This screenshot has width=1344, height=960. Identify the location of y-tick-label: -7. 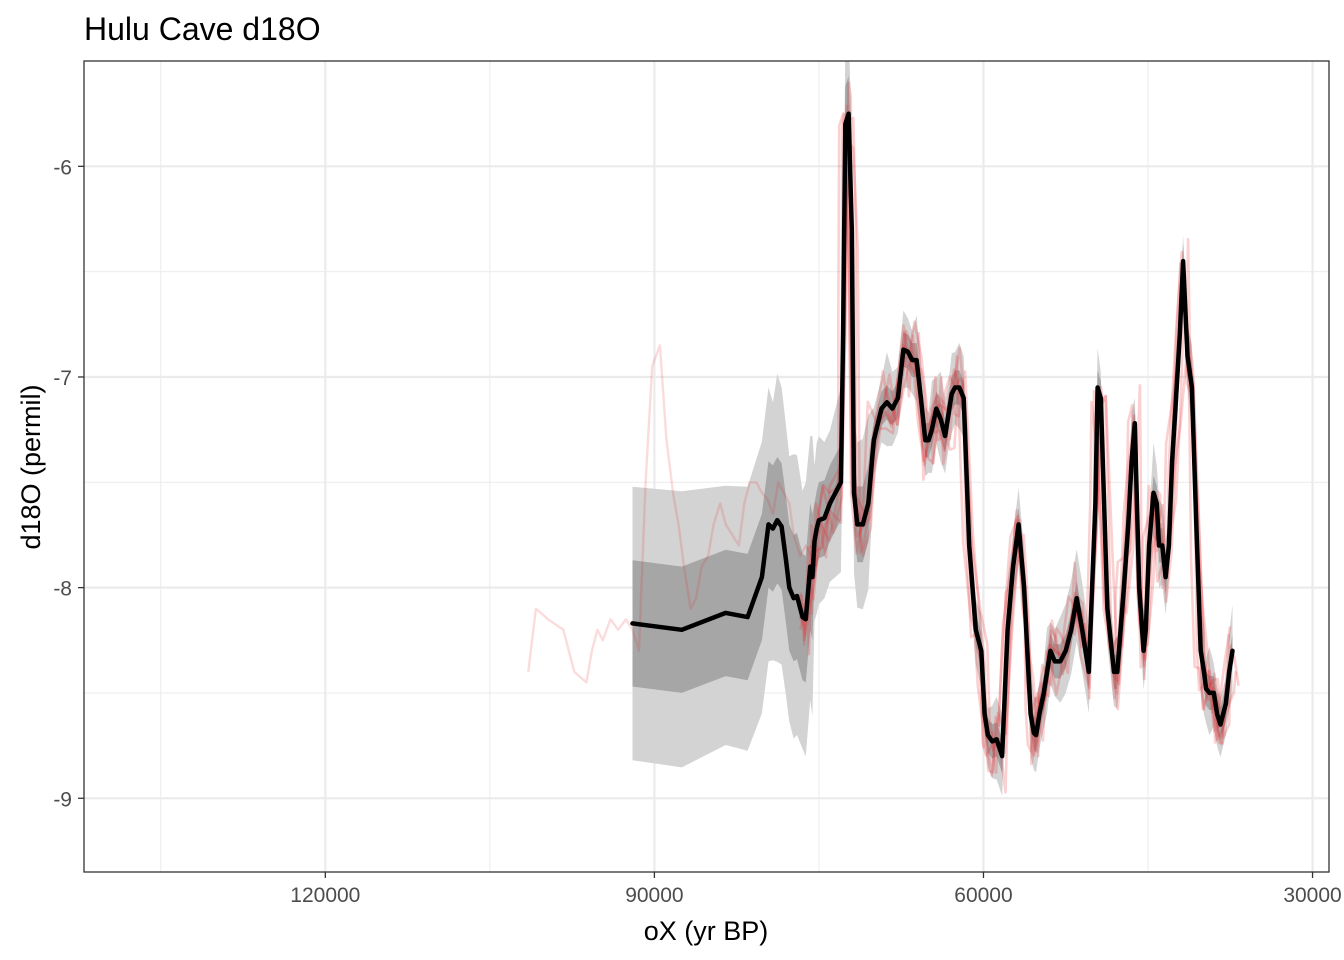
(62, 378).